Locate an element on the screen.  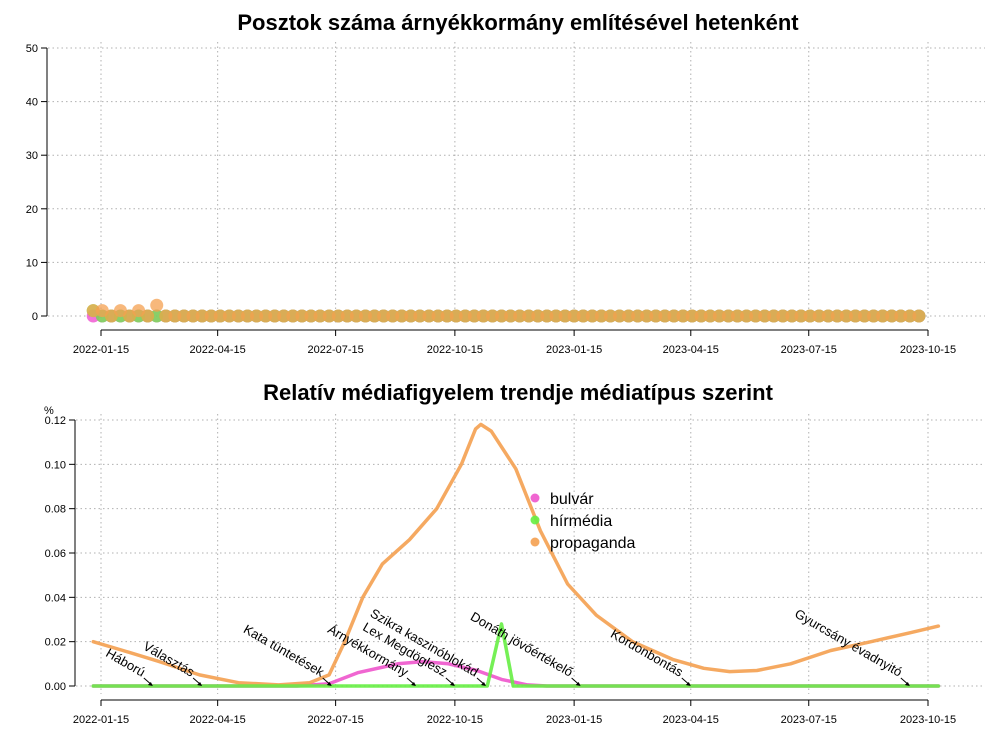
chart2-ytick-label: 0.00 is located at coordinates (55, 687).